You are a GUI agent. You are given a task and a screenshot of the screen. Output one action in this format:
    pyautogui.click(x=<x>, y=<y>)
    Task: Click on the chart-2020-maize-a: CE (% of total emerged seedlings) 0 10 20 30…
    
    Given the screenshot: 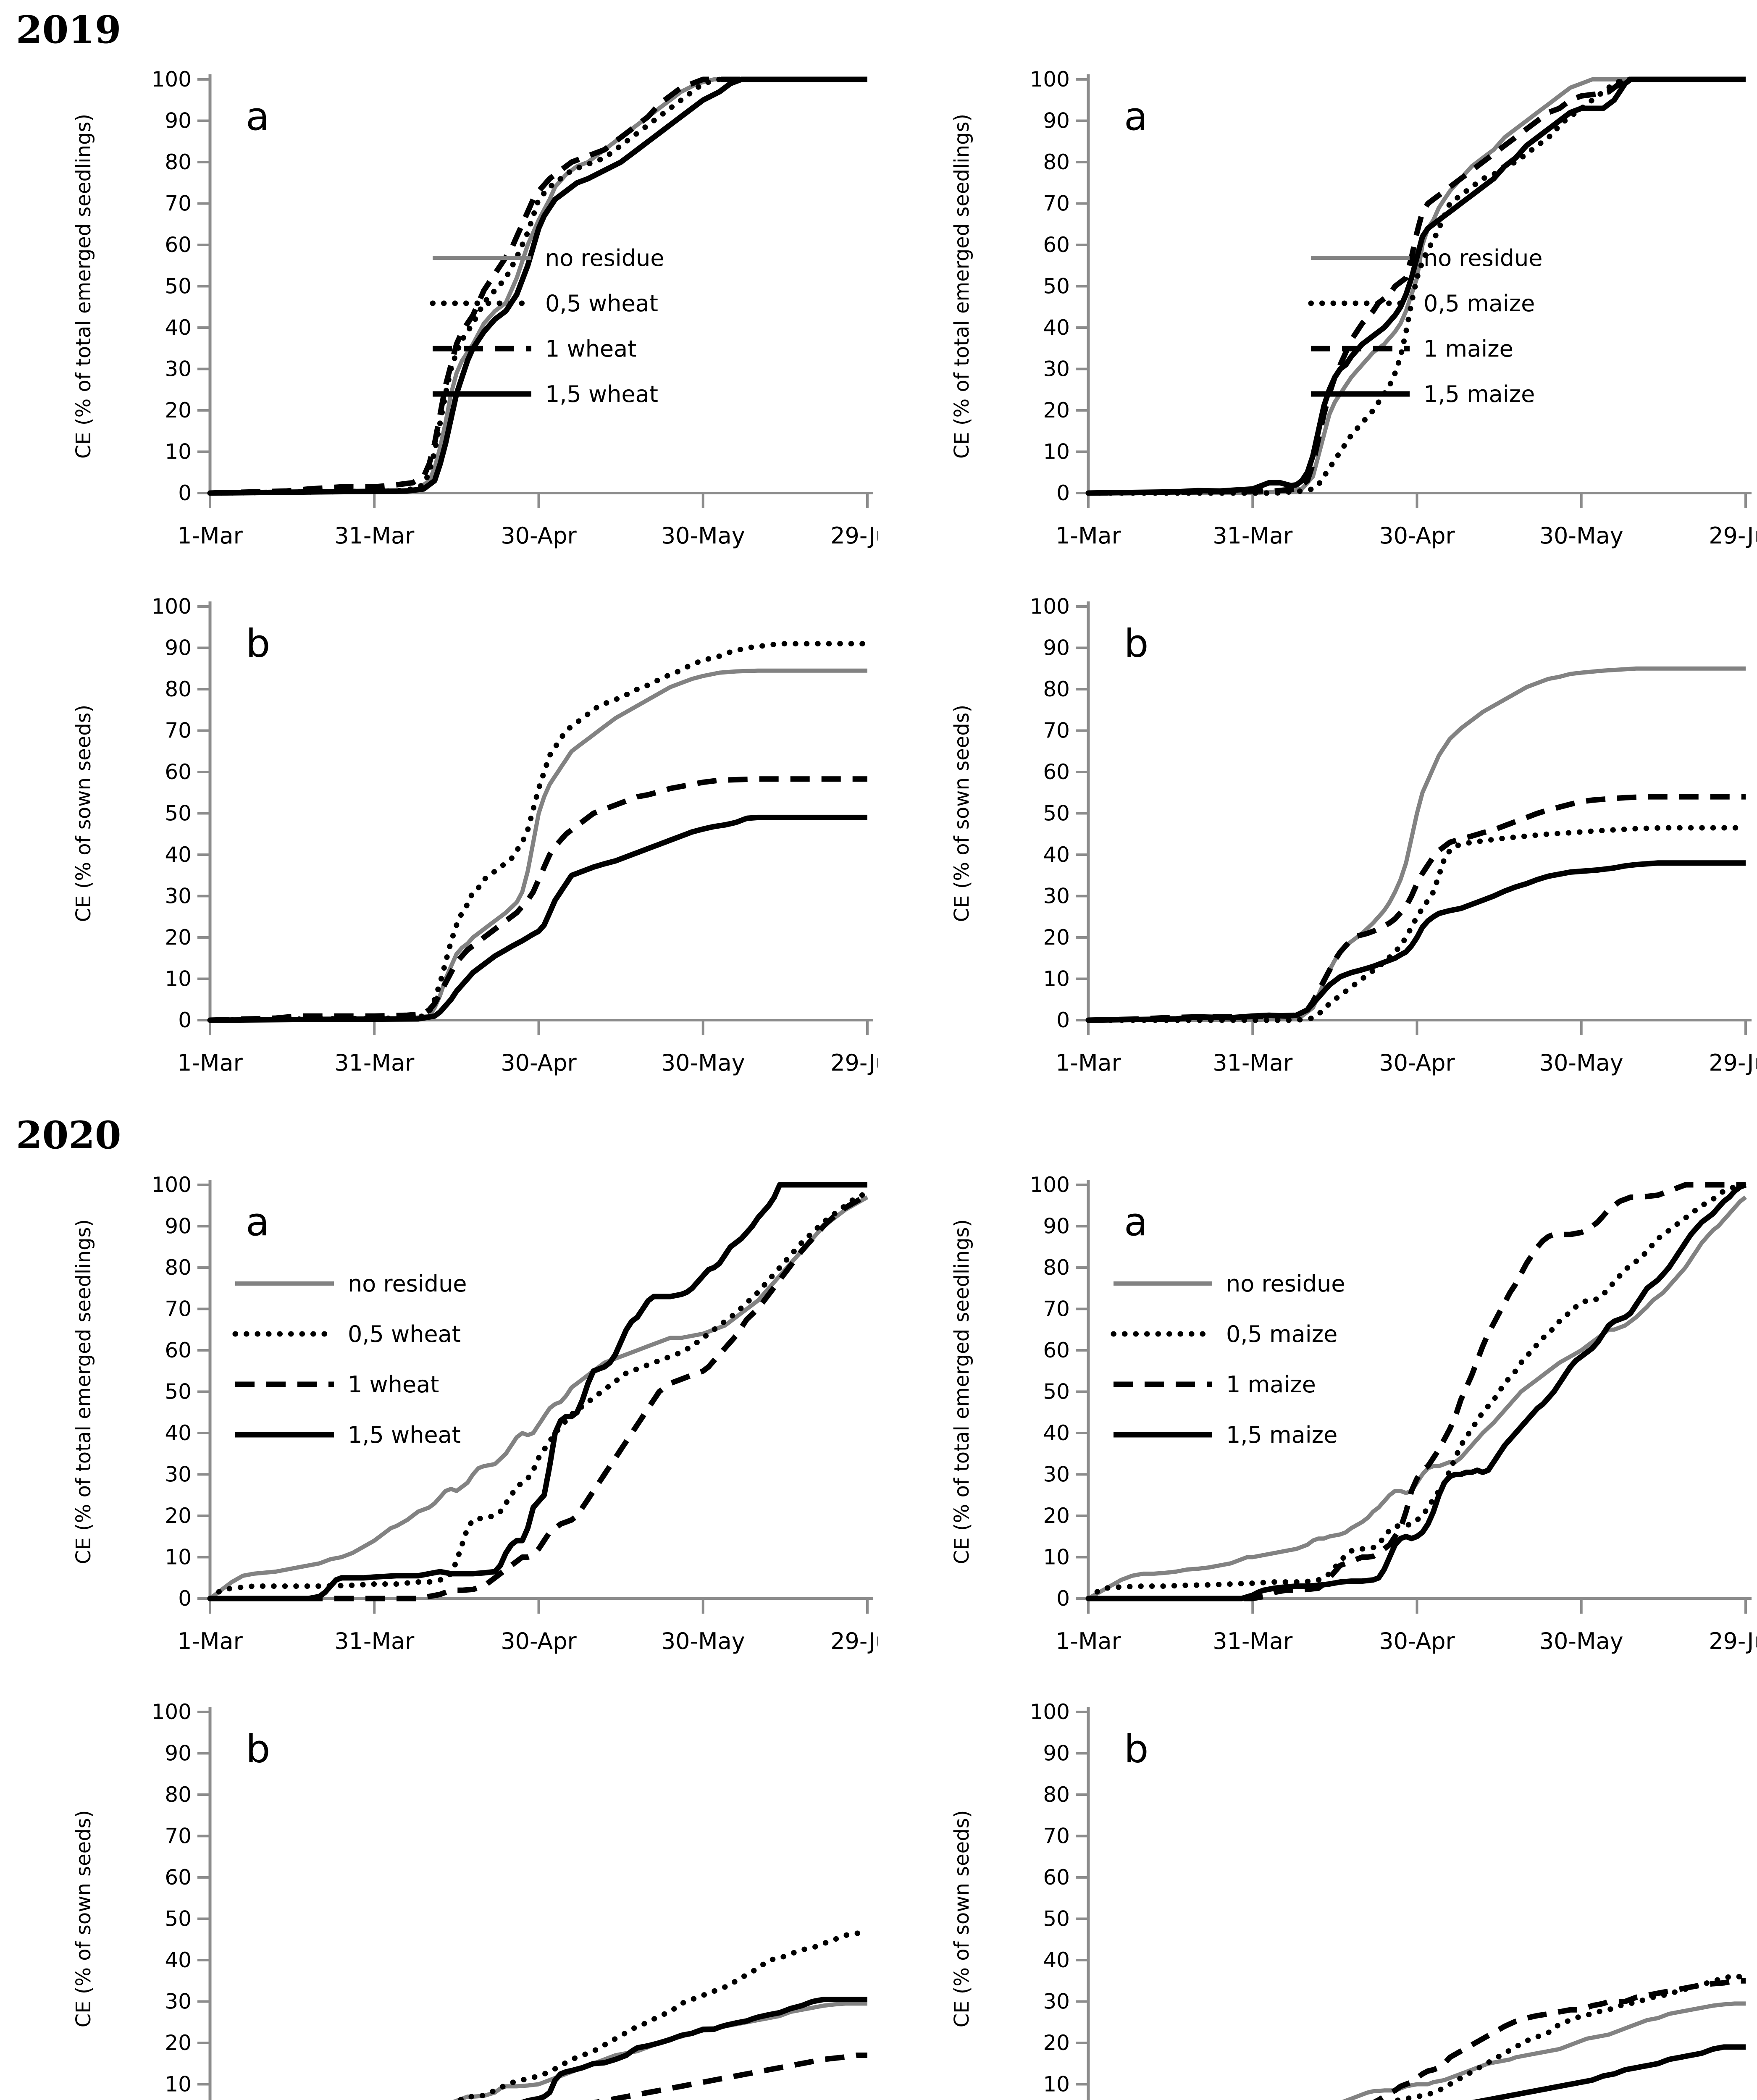 What is the action you would take?
    pyautogui.click(x=1317, y=1421)
    